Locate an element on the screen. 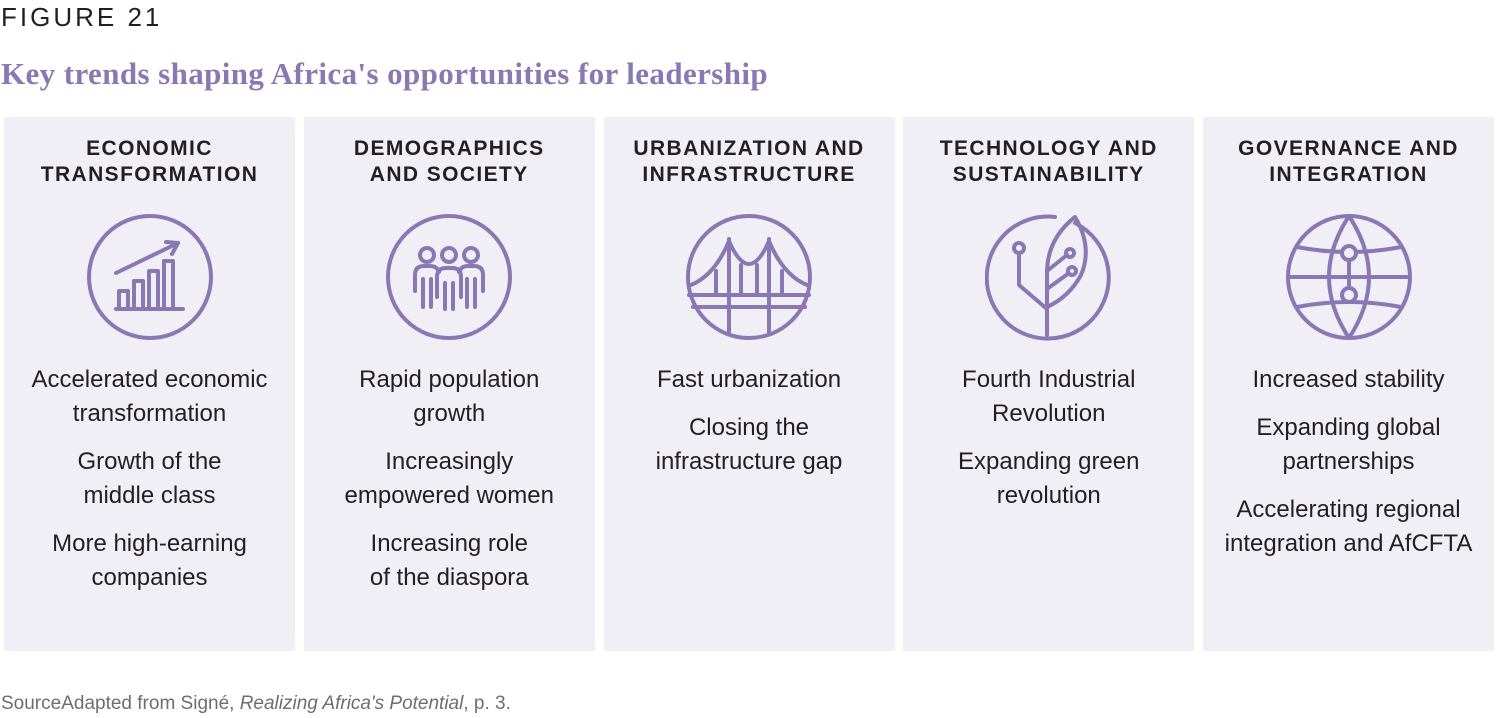 The height and width of the screenshot is (718, 1500). trend-item-line: Fast urbanization is located at coordinates (749, 379).